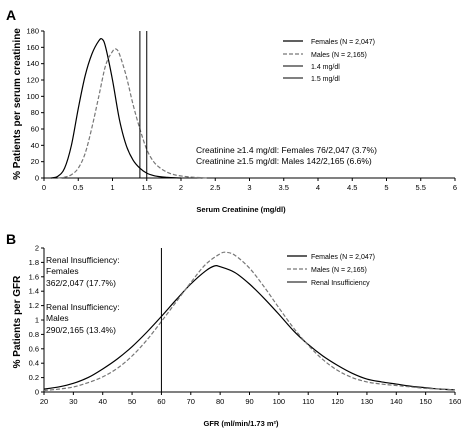 This screenshot has height=432, width=472. I want to click on legend-label-1-4: 1.4 mg/dl, so click(325, 67).